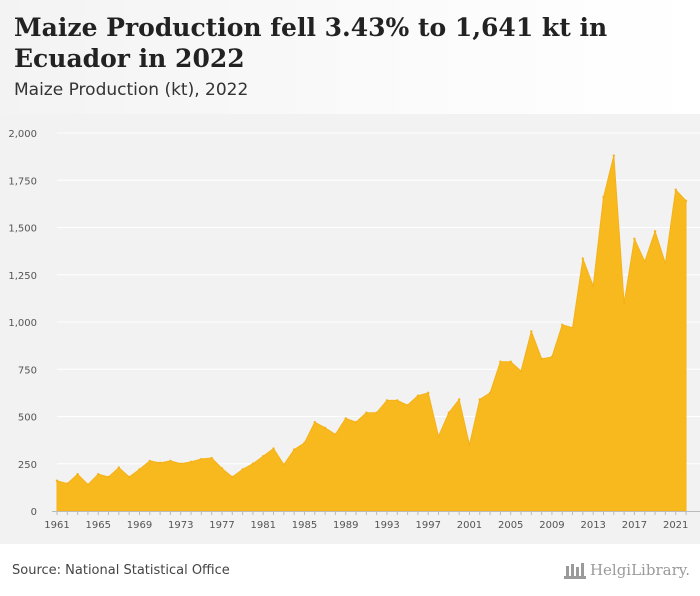  What do you see at coordinates (22, 276) in the screenshot?
I see `y-tick-label: 1,250` at bounding box center [22, 276].